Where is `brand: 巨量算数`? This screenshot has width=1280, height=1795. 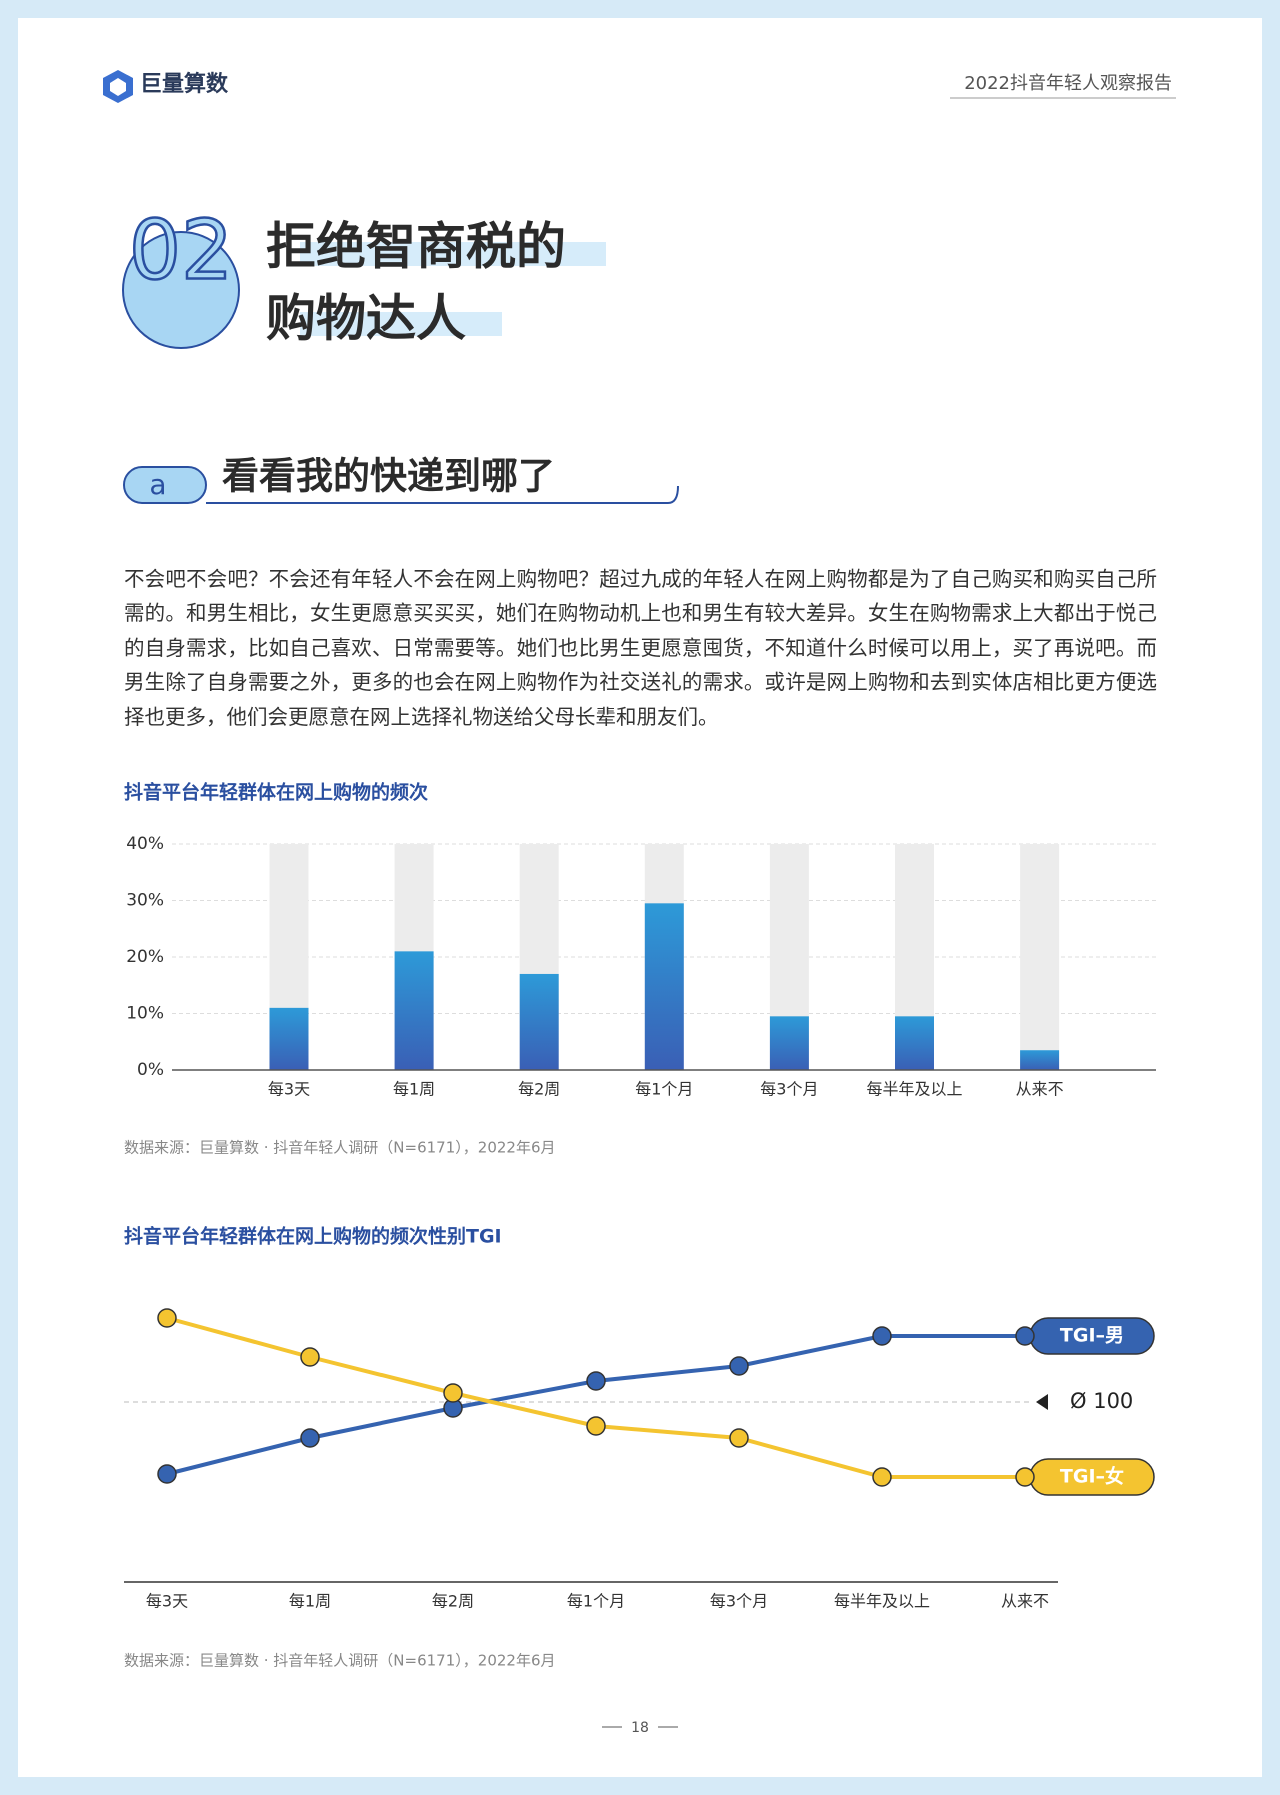 brand: 巨量算数 is located at coordinates (184, 84).